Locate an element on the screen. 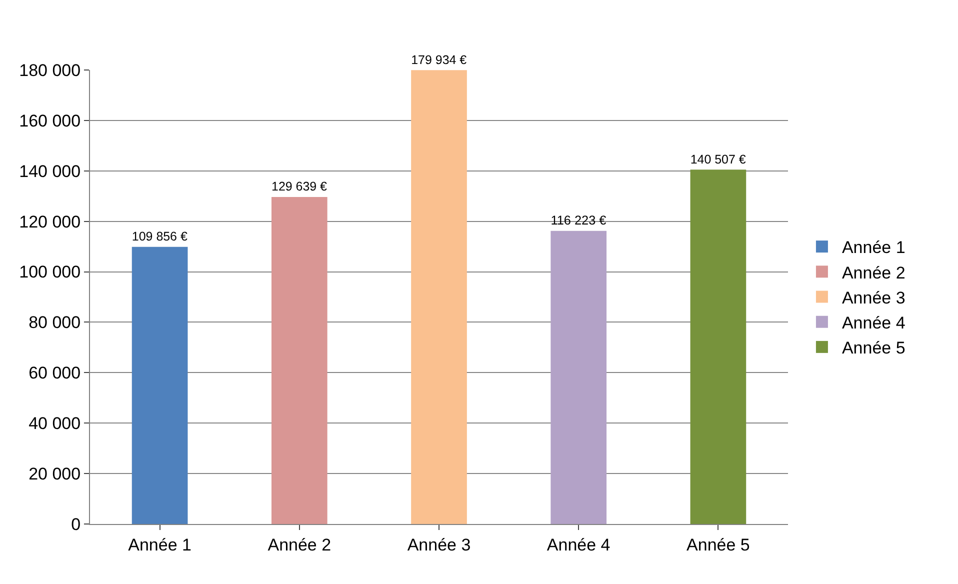 Image resolution: width=958 pixels, height=584 pixels. x-tick-label: Année 5 is located at coordinates (718, 544).